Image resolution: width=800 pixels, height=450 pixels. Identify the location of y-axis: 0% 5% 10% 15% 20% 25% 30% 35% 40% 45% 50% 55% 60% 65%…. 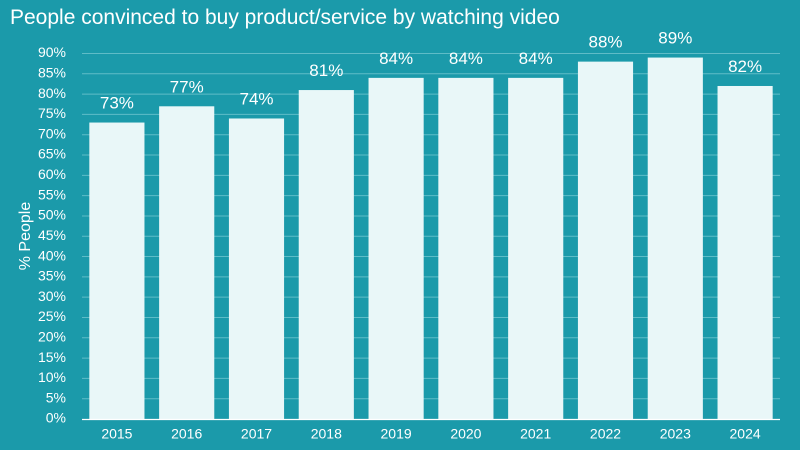
(52, 235).